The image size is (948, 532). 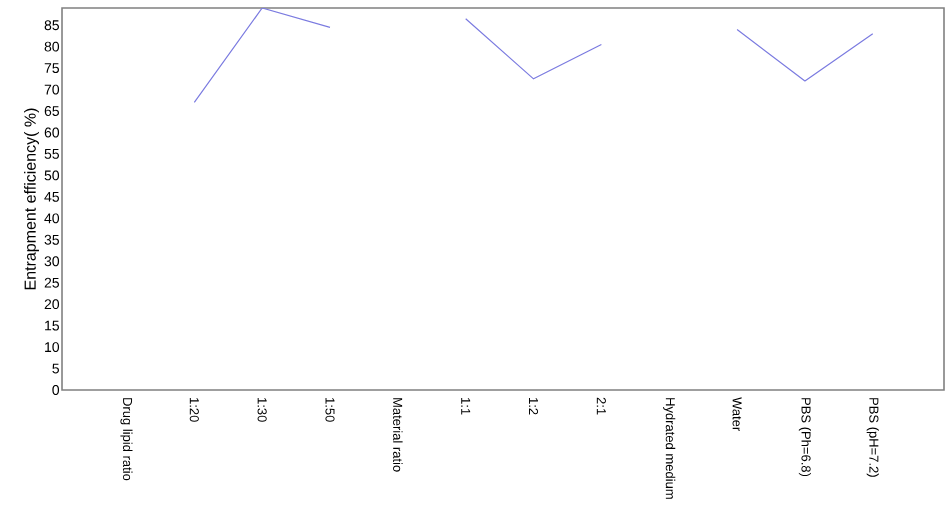 I want to click on y-axis-title: Entrapment efficiency( %), so click(x=31, y=199).